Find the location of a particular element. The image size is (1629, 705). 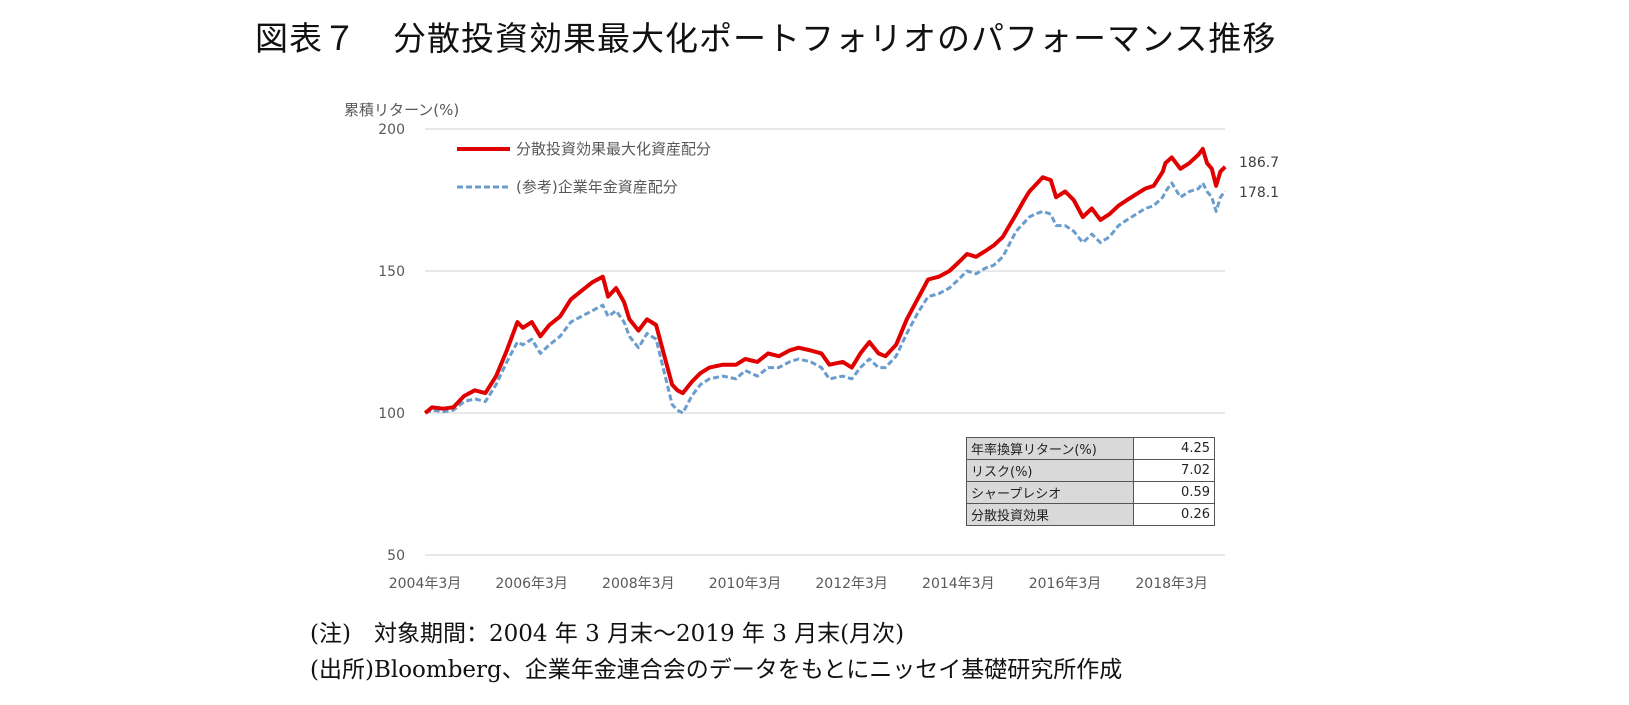

y-tick-label: 100 is located at coordinates (391, 414).